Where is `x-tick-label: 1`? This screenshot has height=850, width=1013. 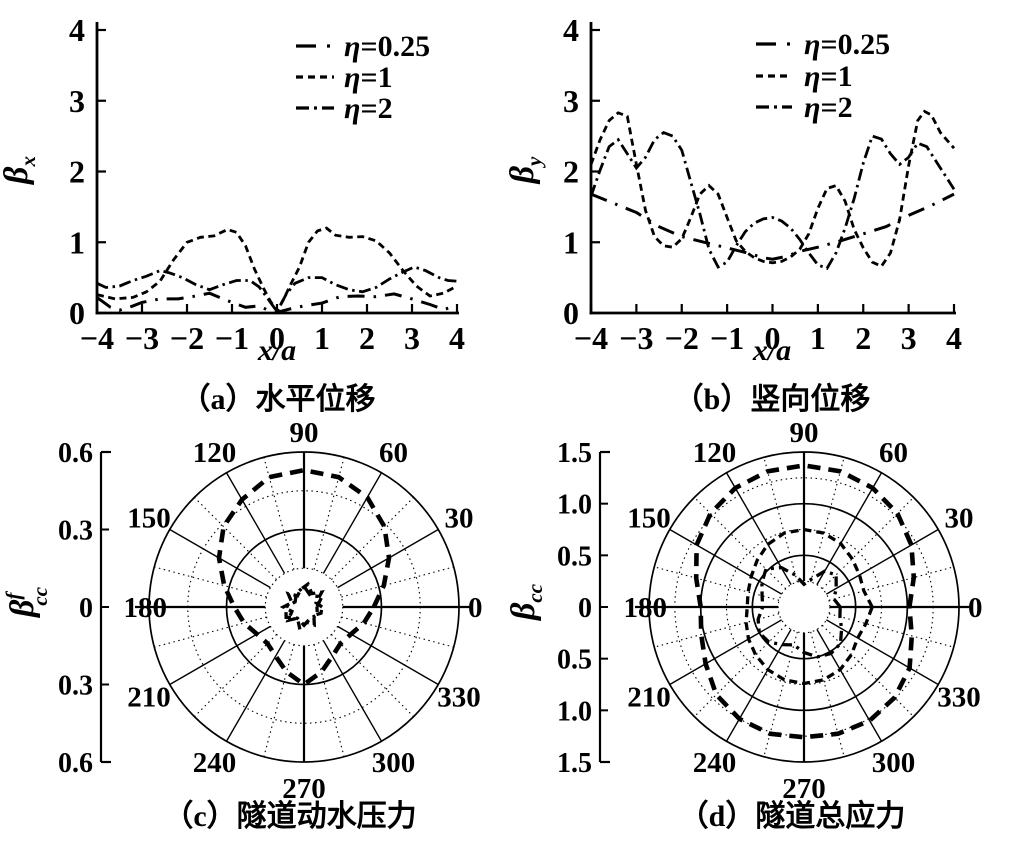
x-tick-label: 1 is located at coordinates (818, 338).